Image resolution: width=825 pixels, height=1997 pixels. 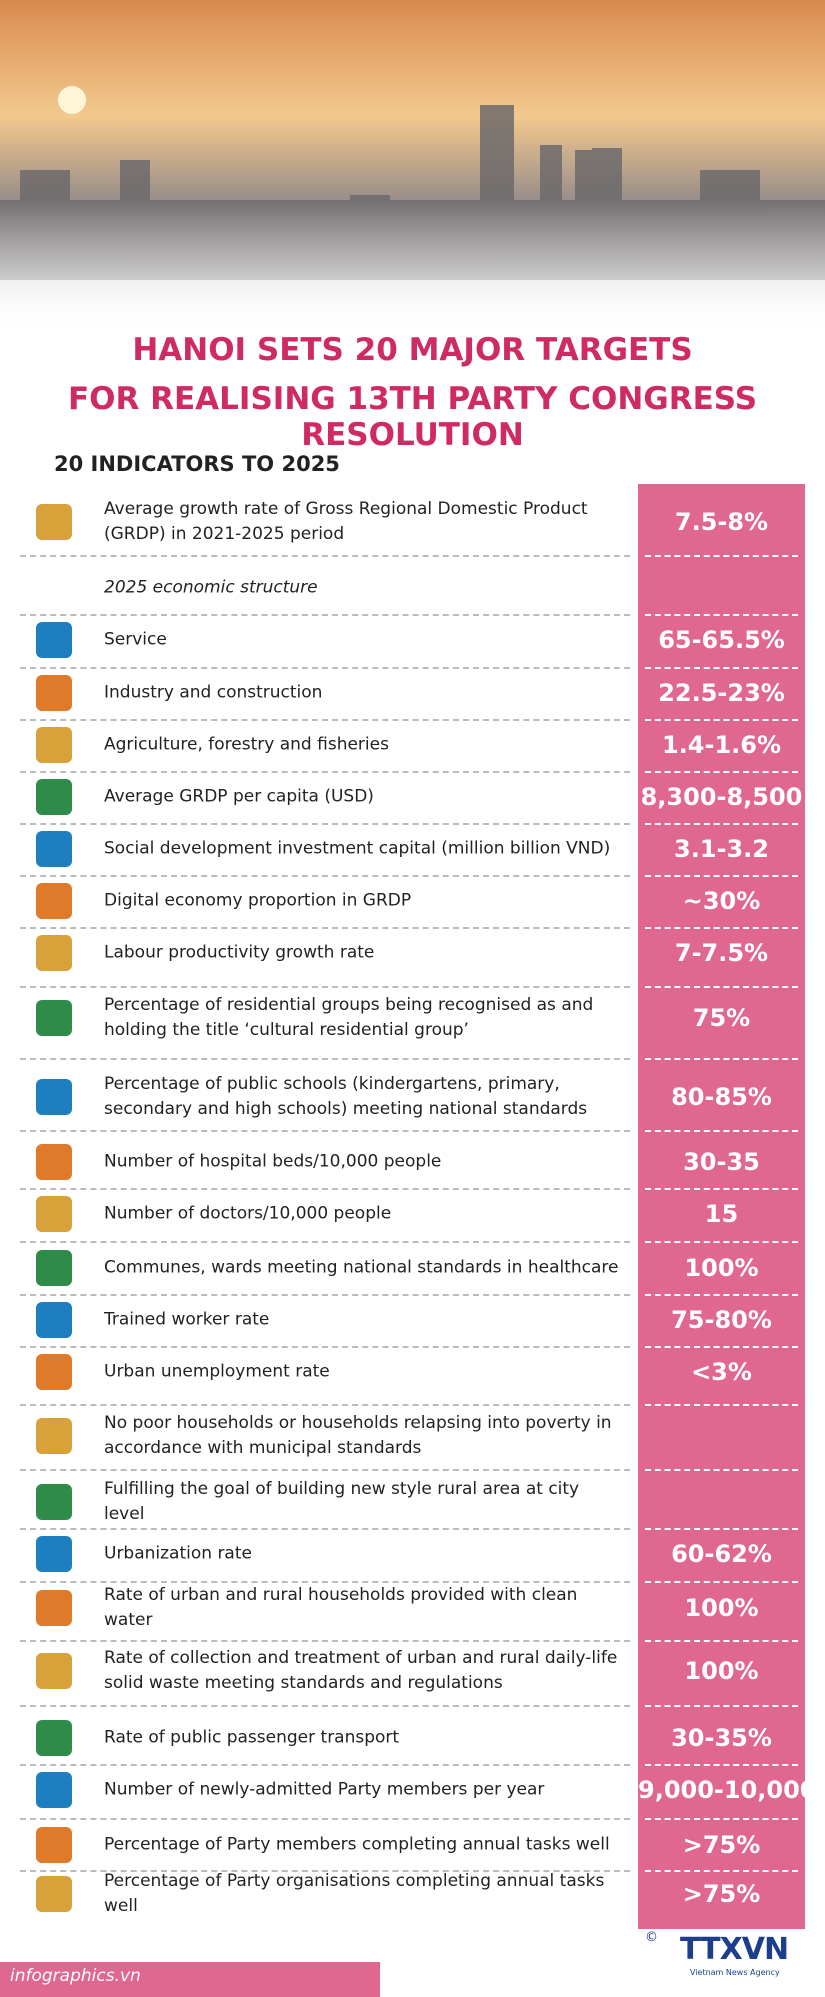 I want to click on row-value: 15, so click(x=721, y=1214).